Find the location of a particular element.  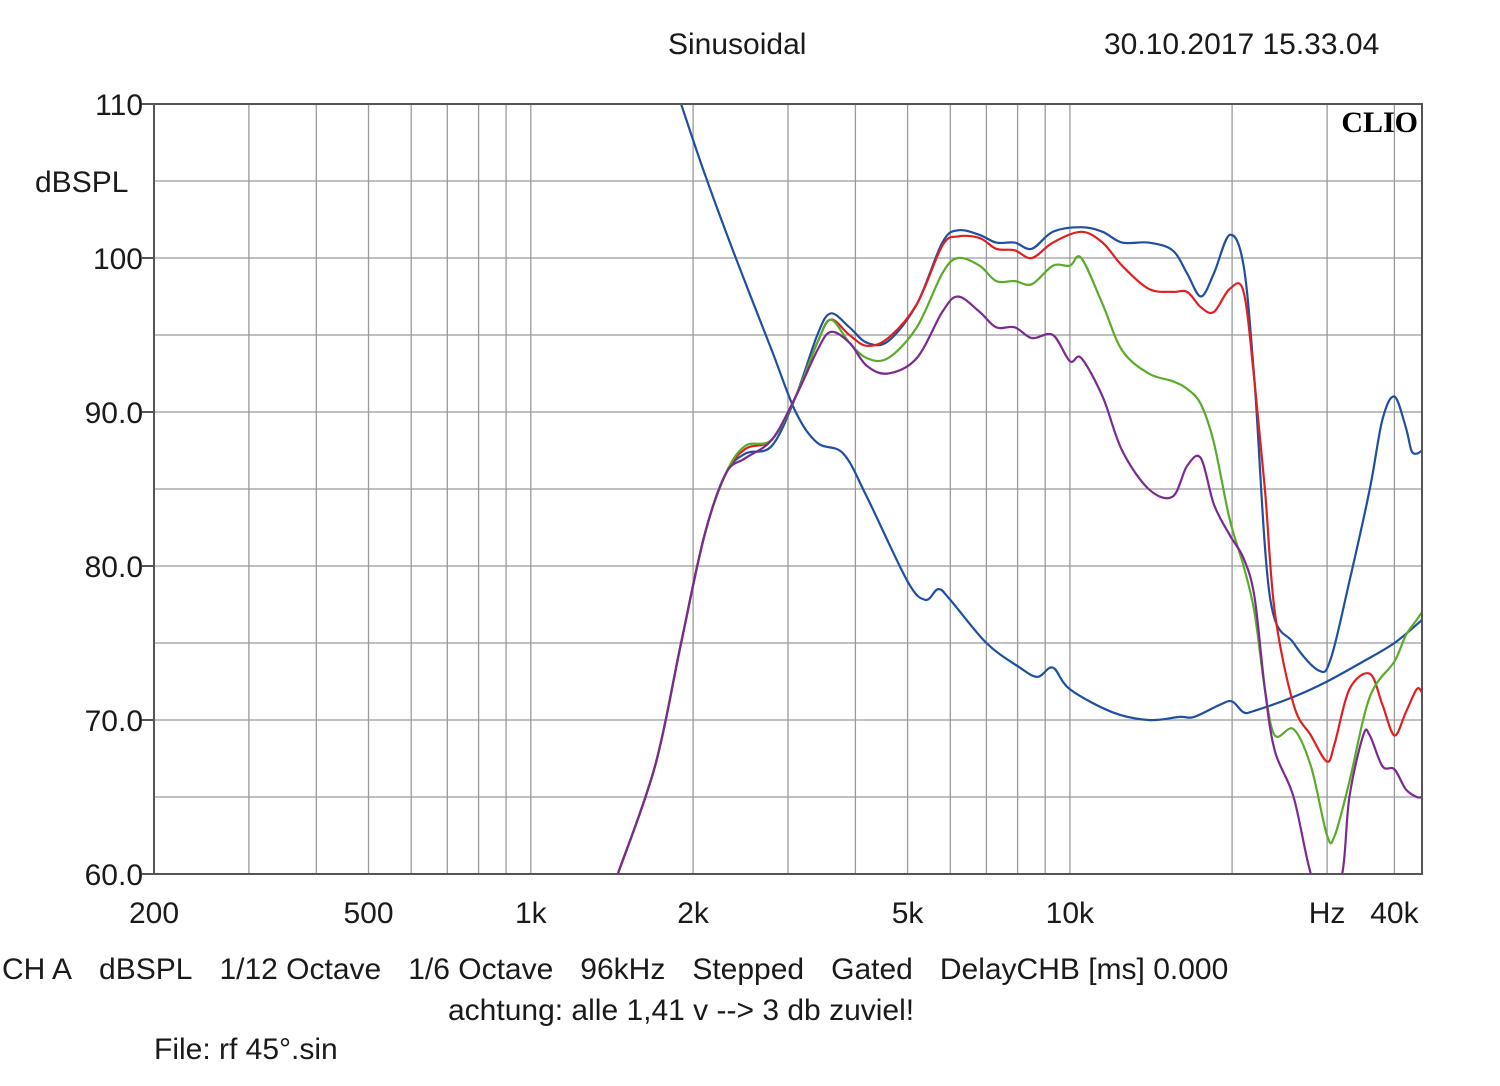

setting-item: Gated is located at coordinates (872, 969).